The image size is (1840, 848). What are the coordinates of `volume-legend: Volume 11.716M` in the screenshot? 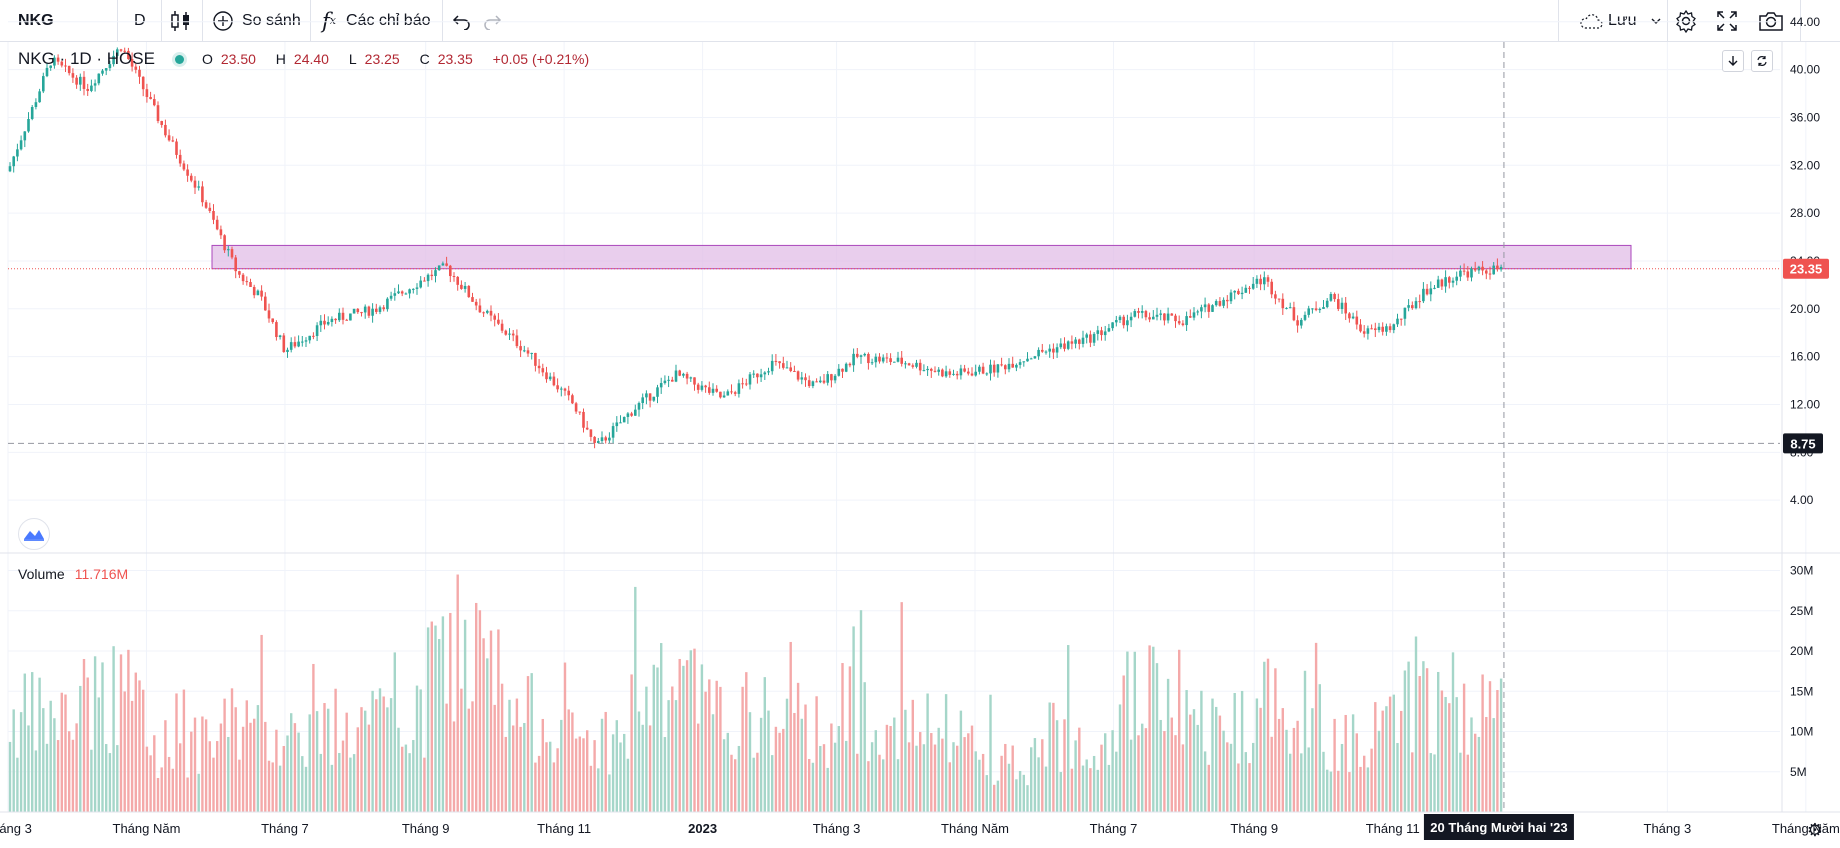 It's located at (73, 574).